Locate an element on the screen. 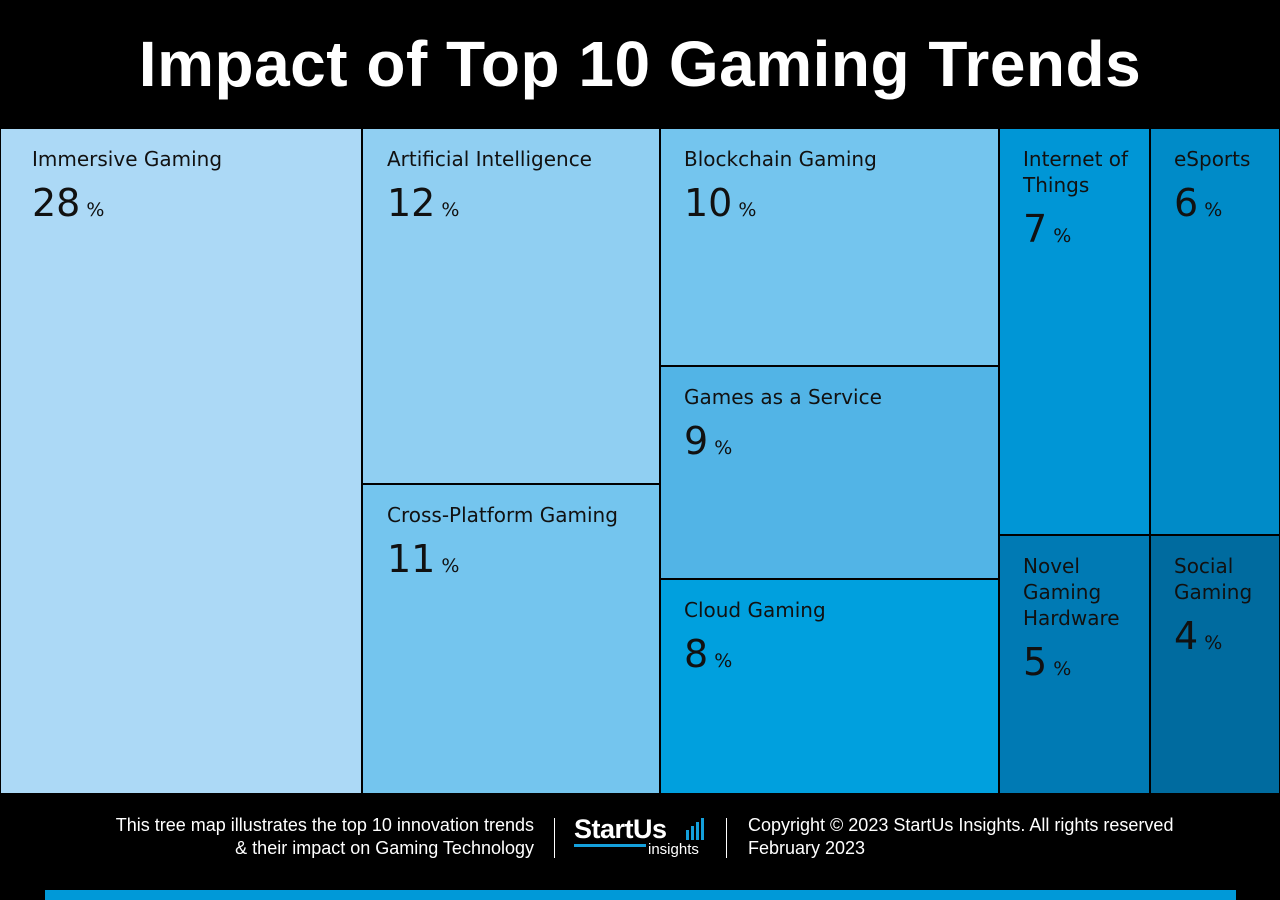 The width and height of the screenshot is (1280, 900). tile-value: 11% is located at coordinates (423, 559).